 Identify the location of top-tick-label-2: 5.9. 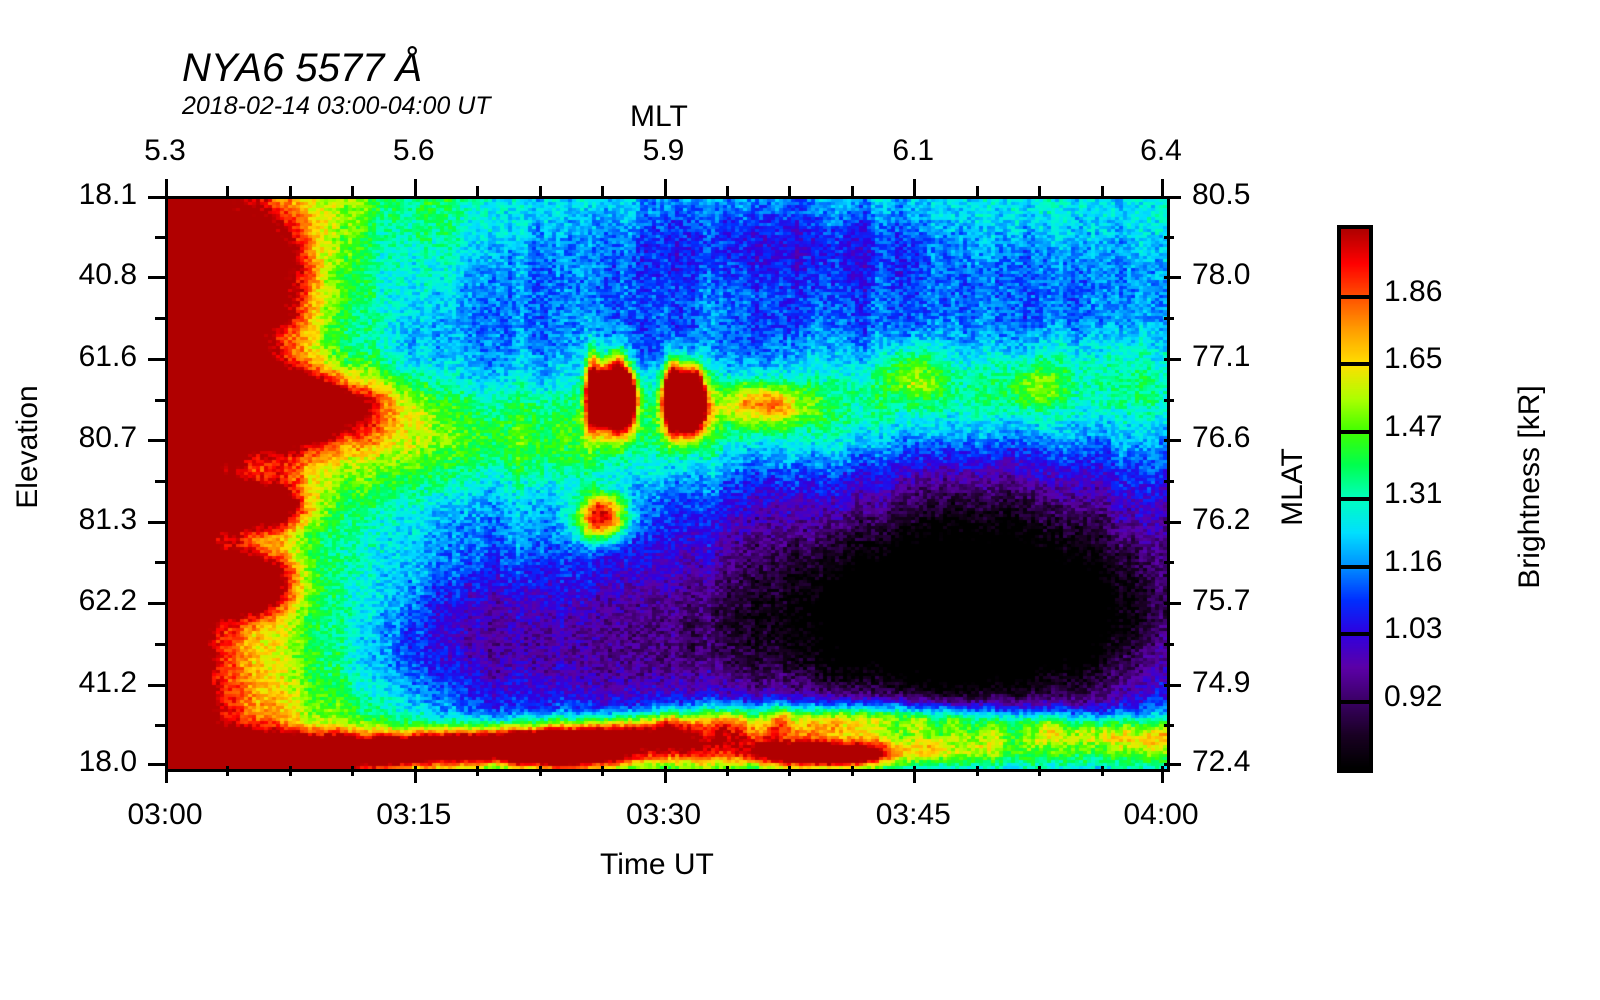
(663, 150).